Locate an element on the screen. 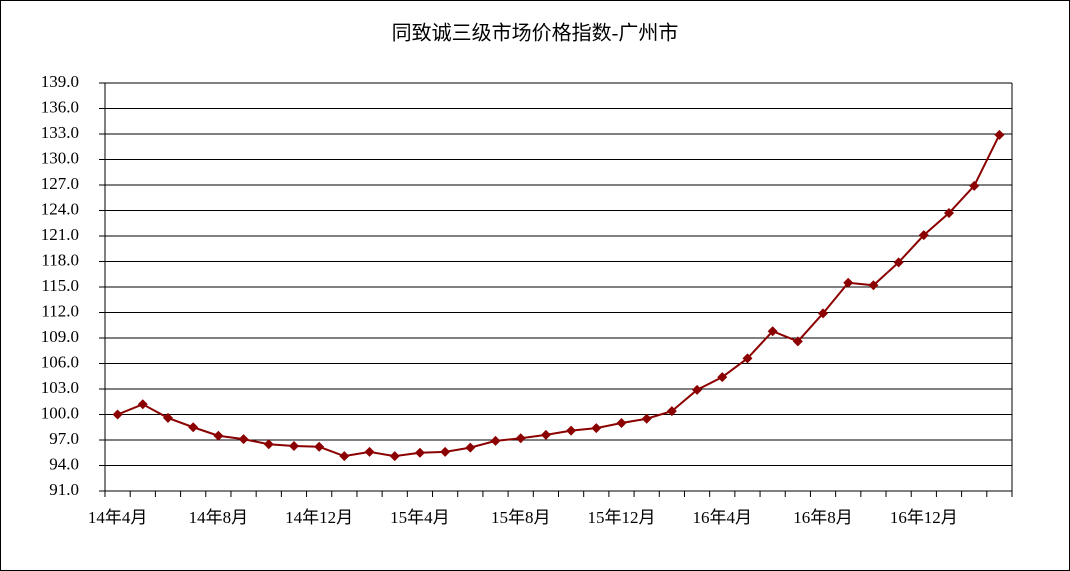  y-tick-label: 112.0 is located at coordinates (60, 310).